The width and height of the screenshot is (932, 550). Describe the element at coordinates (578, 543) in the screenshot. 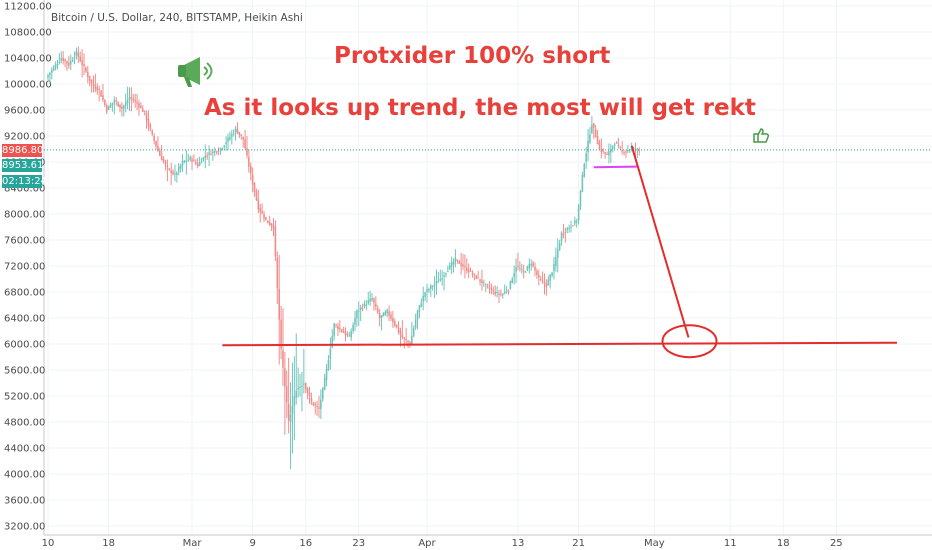

I see `x-tick-label: 21` at that location.